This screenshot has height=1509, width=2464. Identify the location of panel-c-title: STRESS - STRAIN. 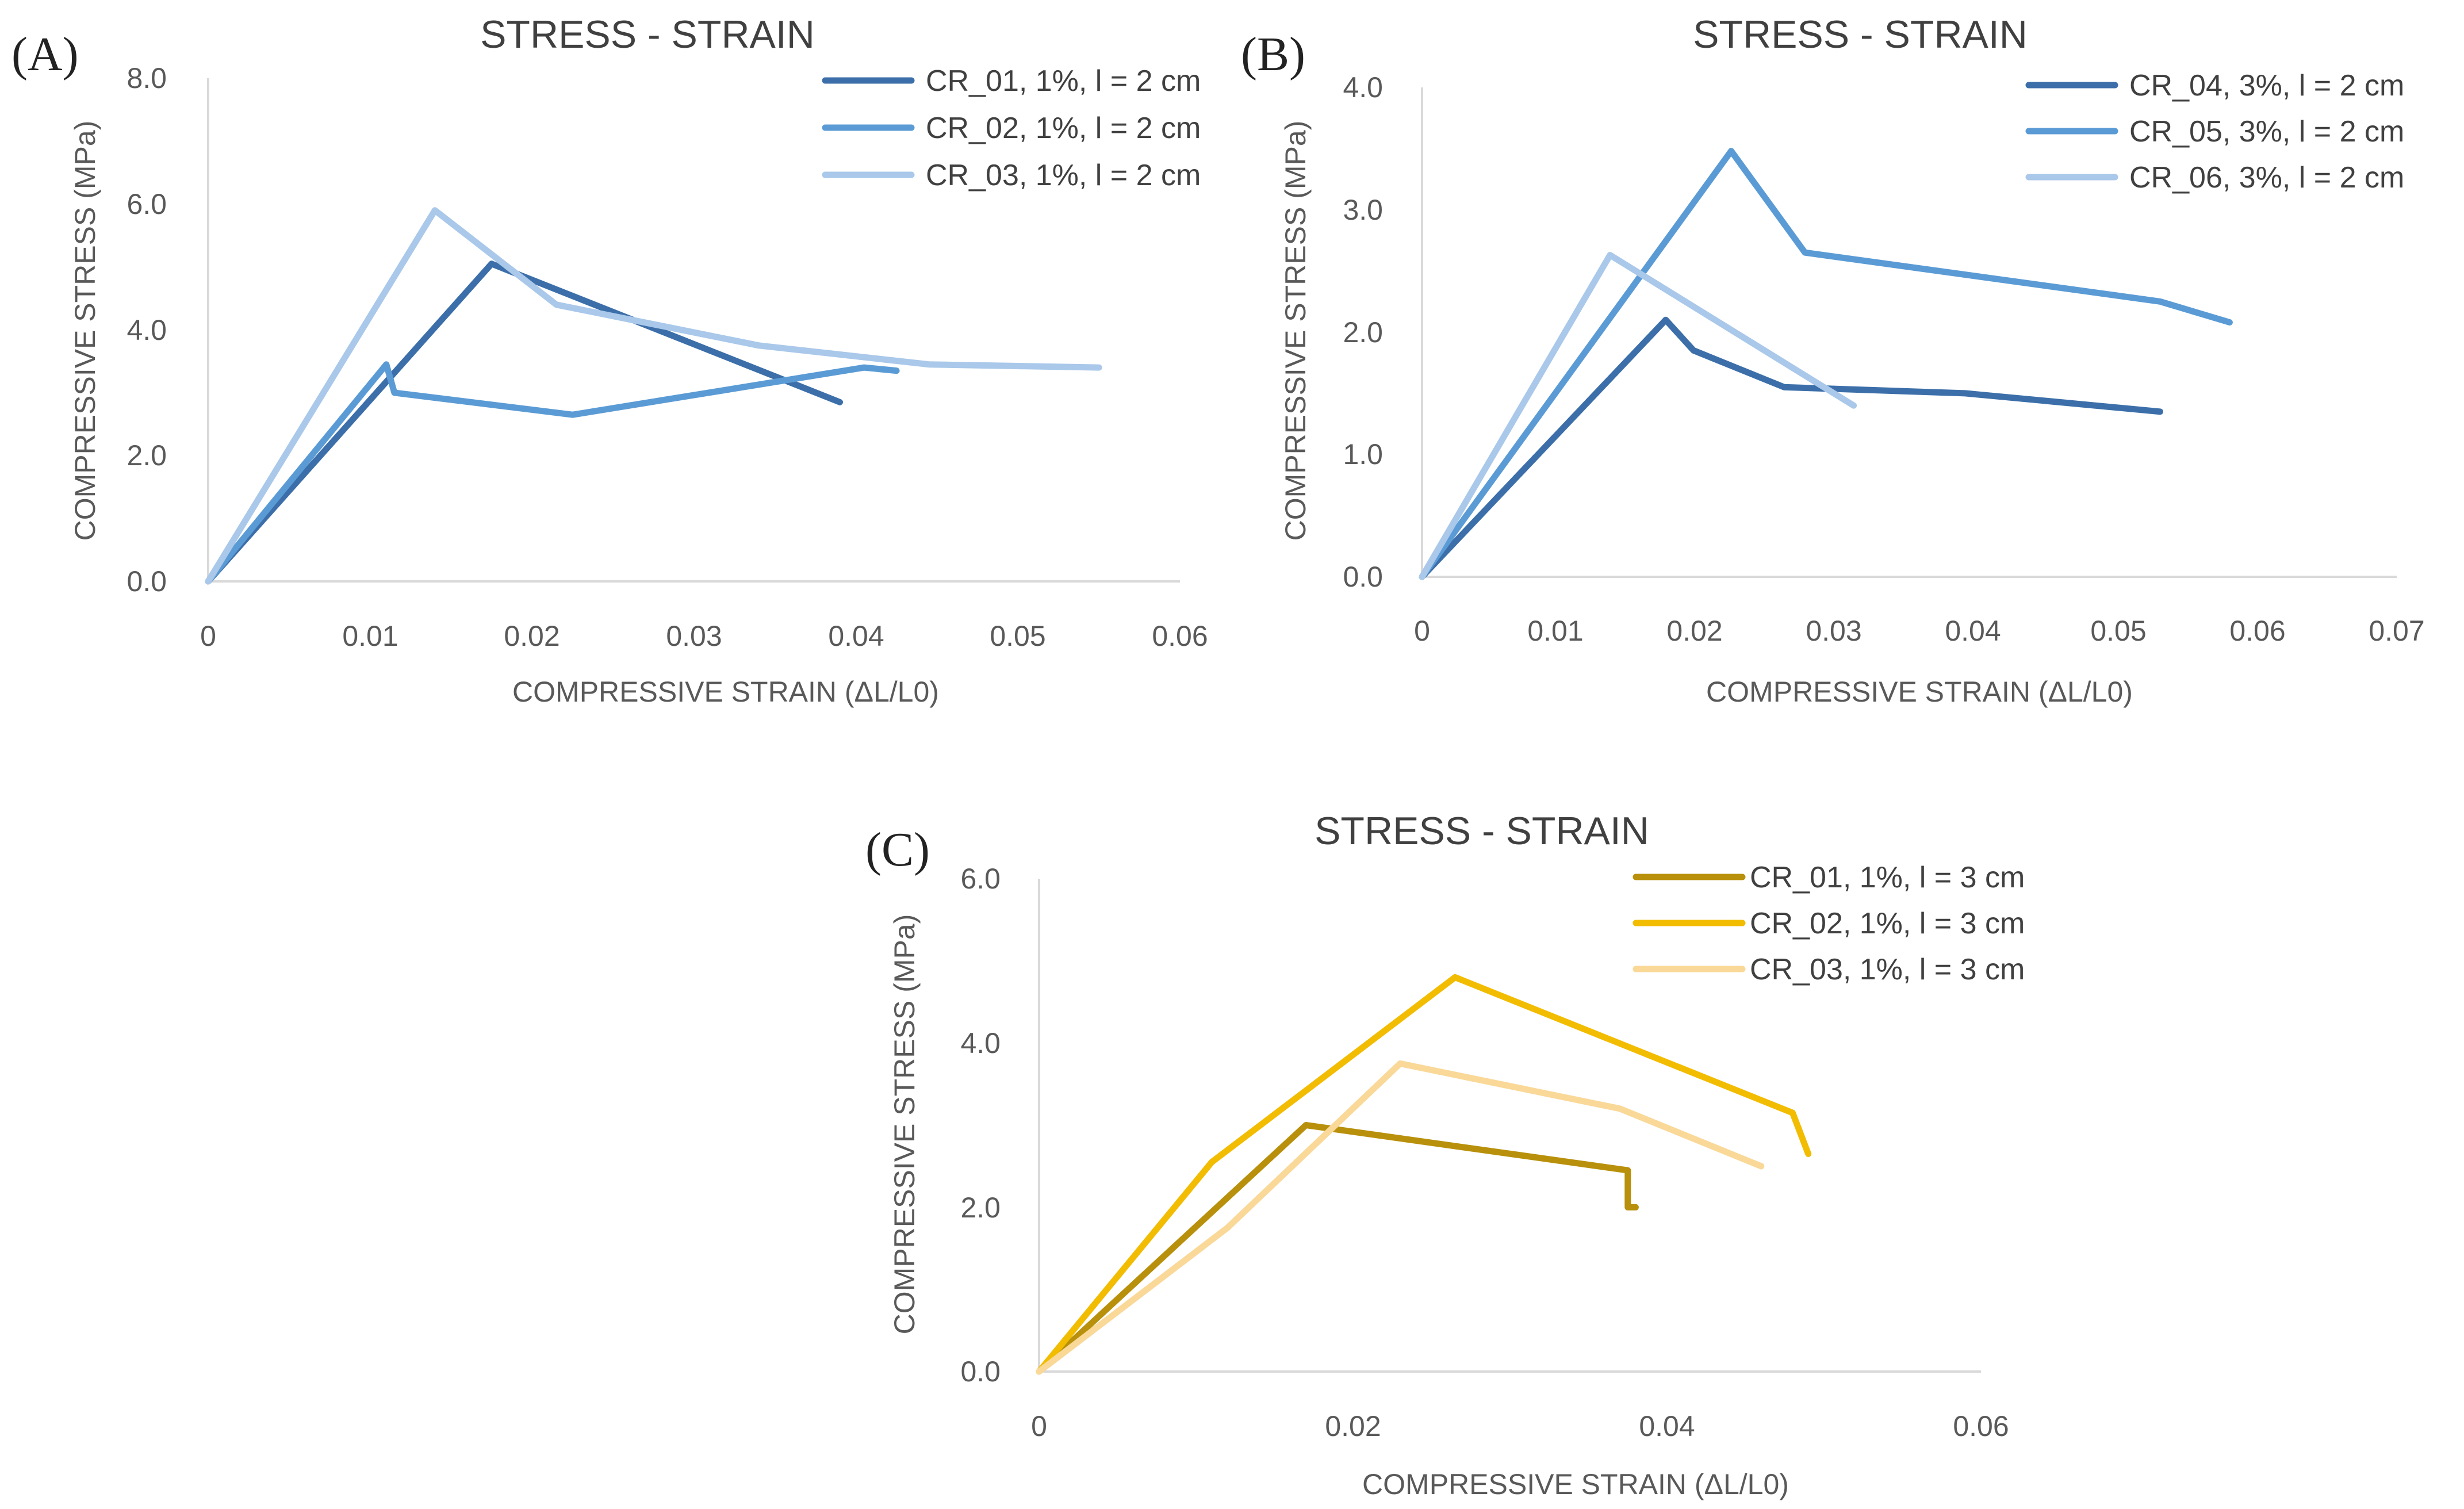
(1482, 831).